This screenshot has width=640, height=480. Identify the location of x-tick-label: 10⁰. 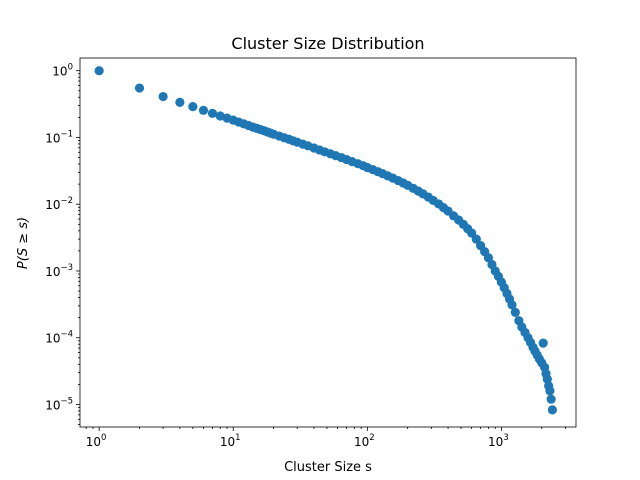
(96, 441).